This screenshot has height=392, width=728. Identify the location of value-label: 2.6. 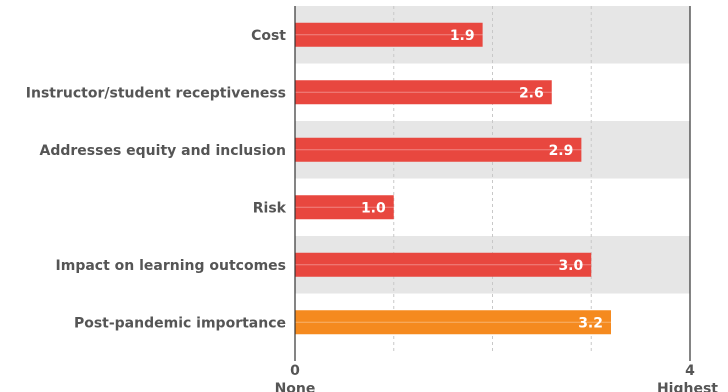
(531, 93).